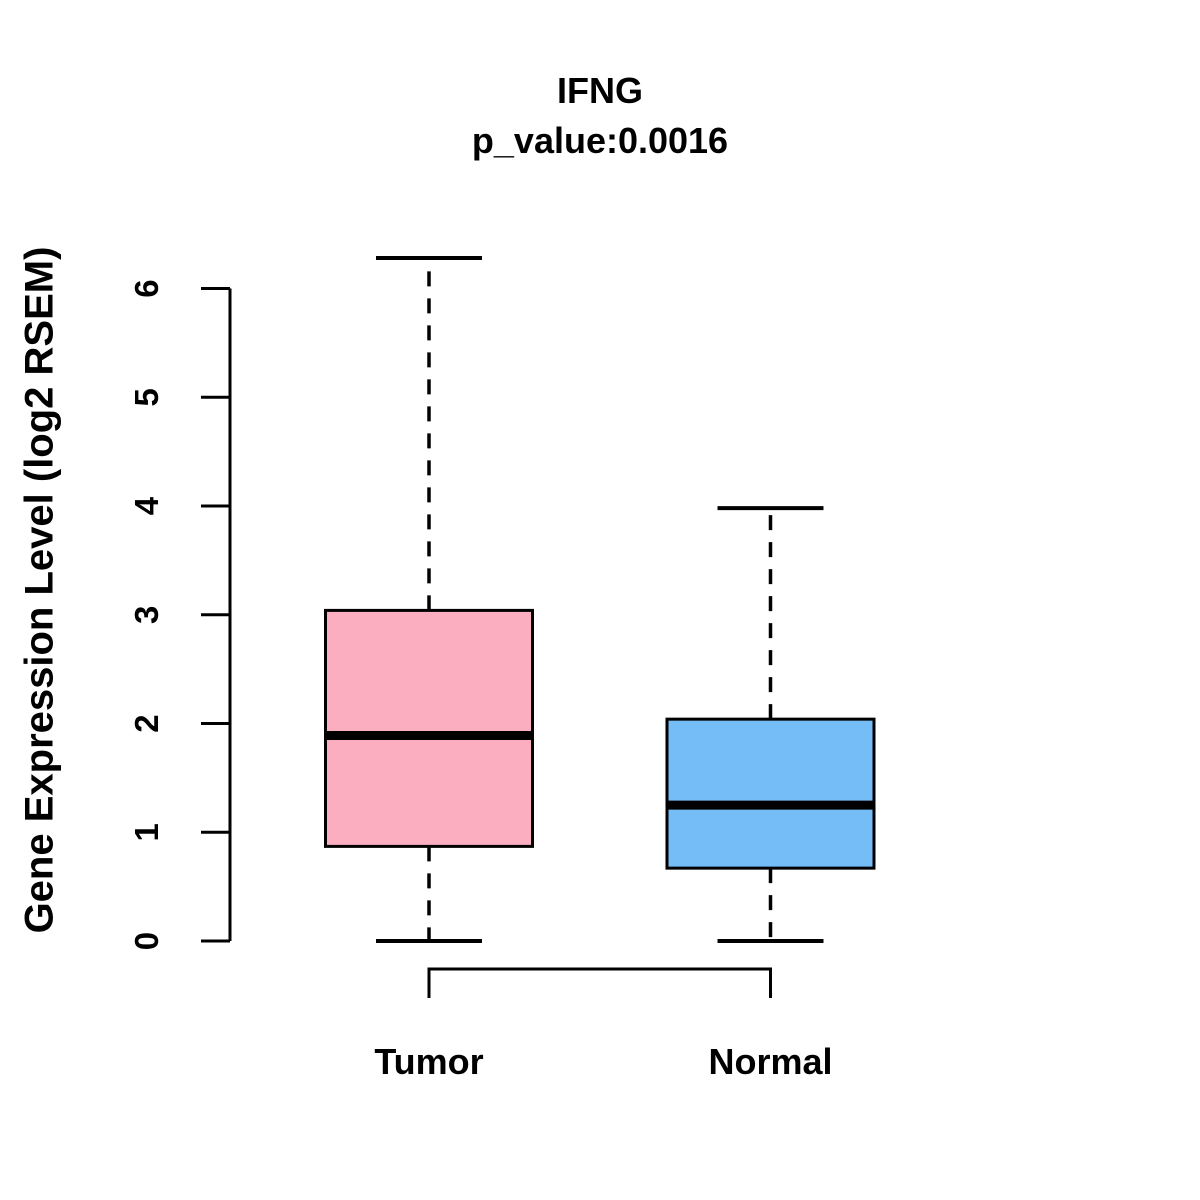  I want to click on y-axis-tick-label: 3, so click(146, 615).